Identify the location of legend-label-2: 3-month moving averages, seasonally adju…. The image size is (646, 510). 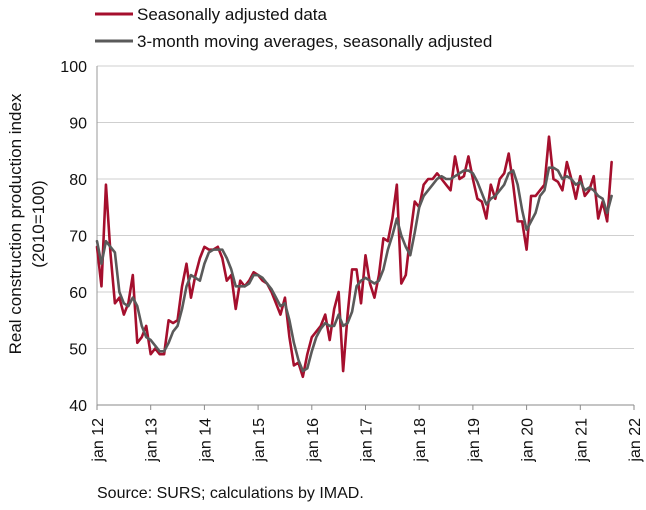
(314, 41).